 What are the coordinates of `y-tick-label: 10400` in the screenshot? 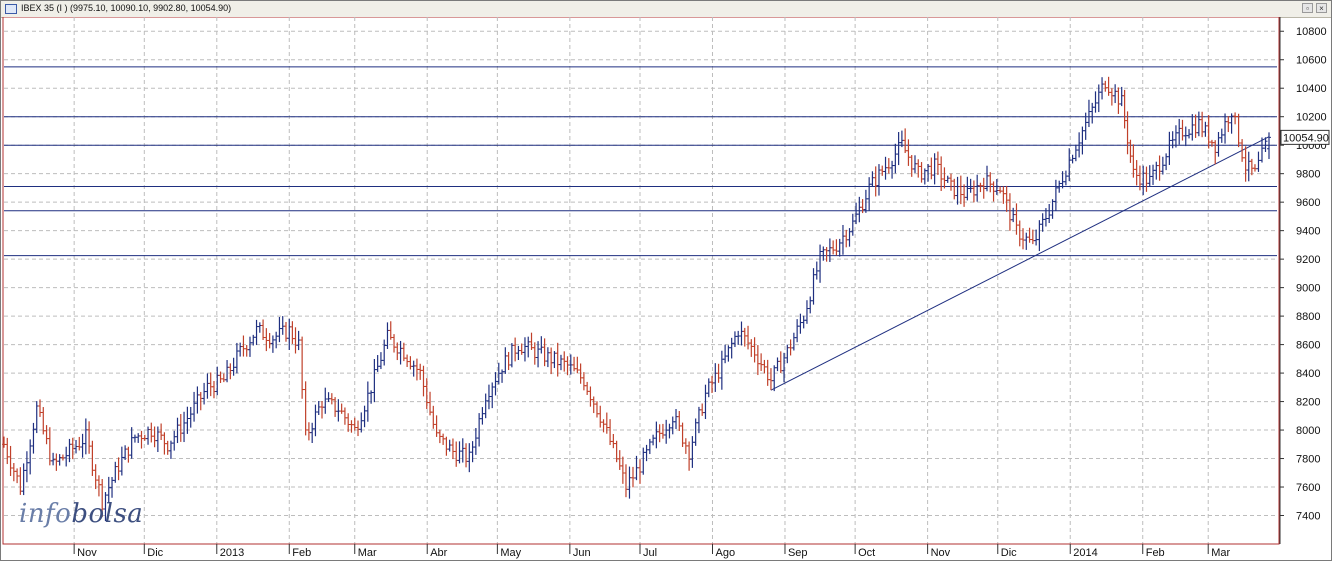 It's located at (1311, 89).